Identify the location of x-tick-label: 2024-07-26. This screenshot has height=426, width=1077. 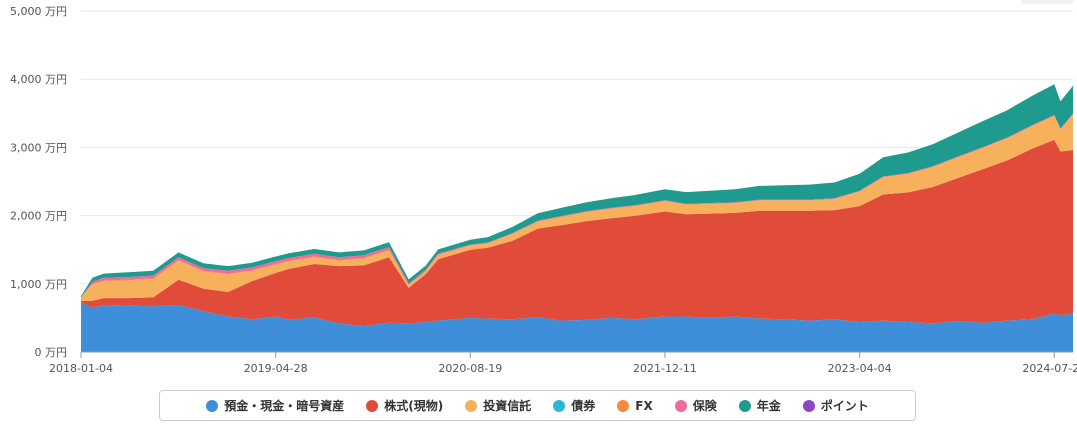
(1049, 368).